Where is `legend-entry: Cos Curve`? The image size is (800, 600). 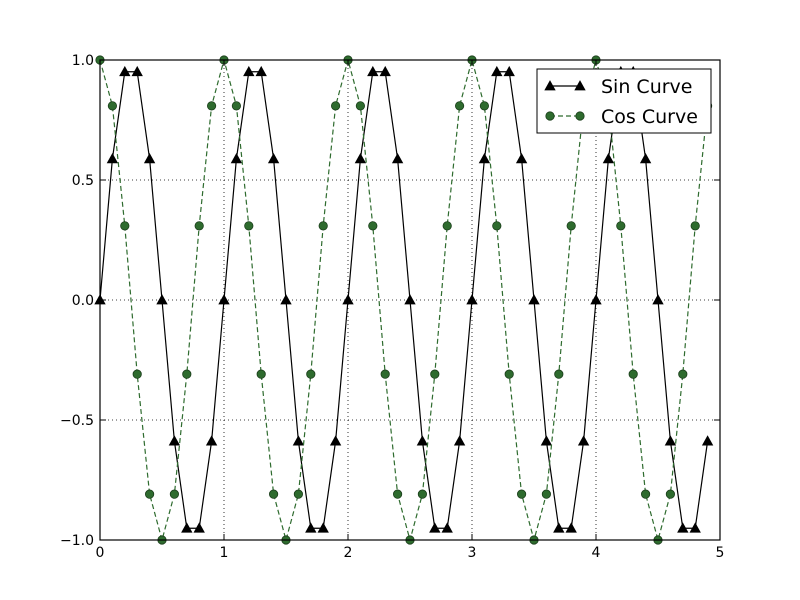 legend-entry: Cos Curve is located at coordinates (621, 117).